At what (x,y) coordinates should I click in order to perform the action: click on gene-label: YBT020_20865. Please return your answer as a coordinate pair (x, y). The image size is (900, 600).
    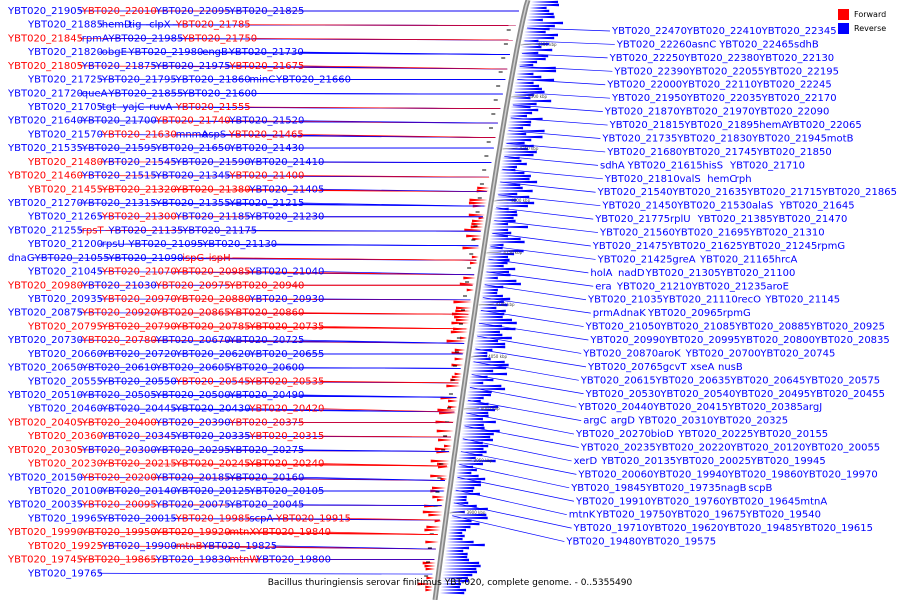
    Looking at the image, I should click on (193, 313).